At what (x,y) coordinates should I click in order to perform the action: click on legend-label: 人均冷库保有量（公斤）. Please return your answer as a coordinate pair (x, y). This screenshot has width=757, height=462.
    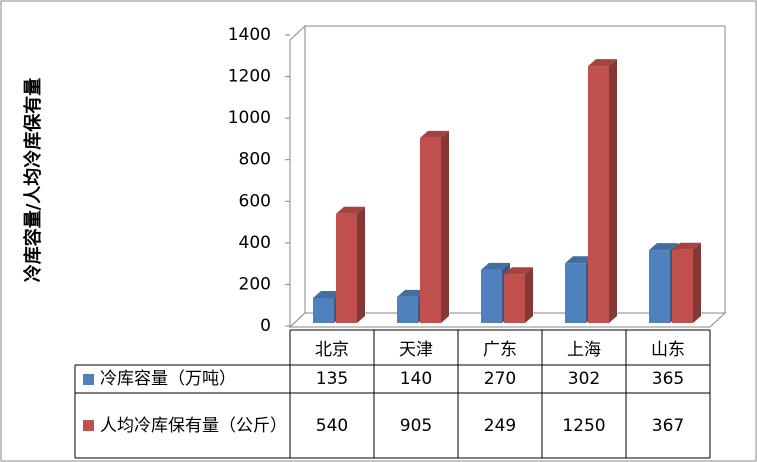
    Looking at the image, I should click on (193, 425).